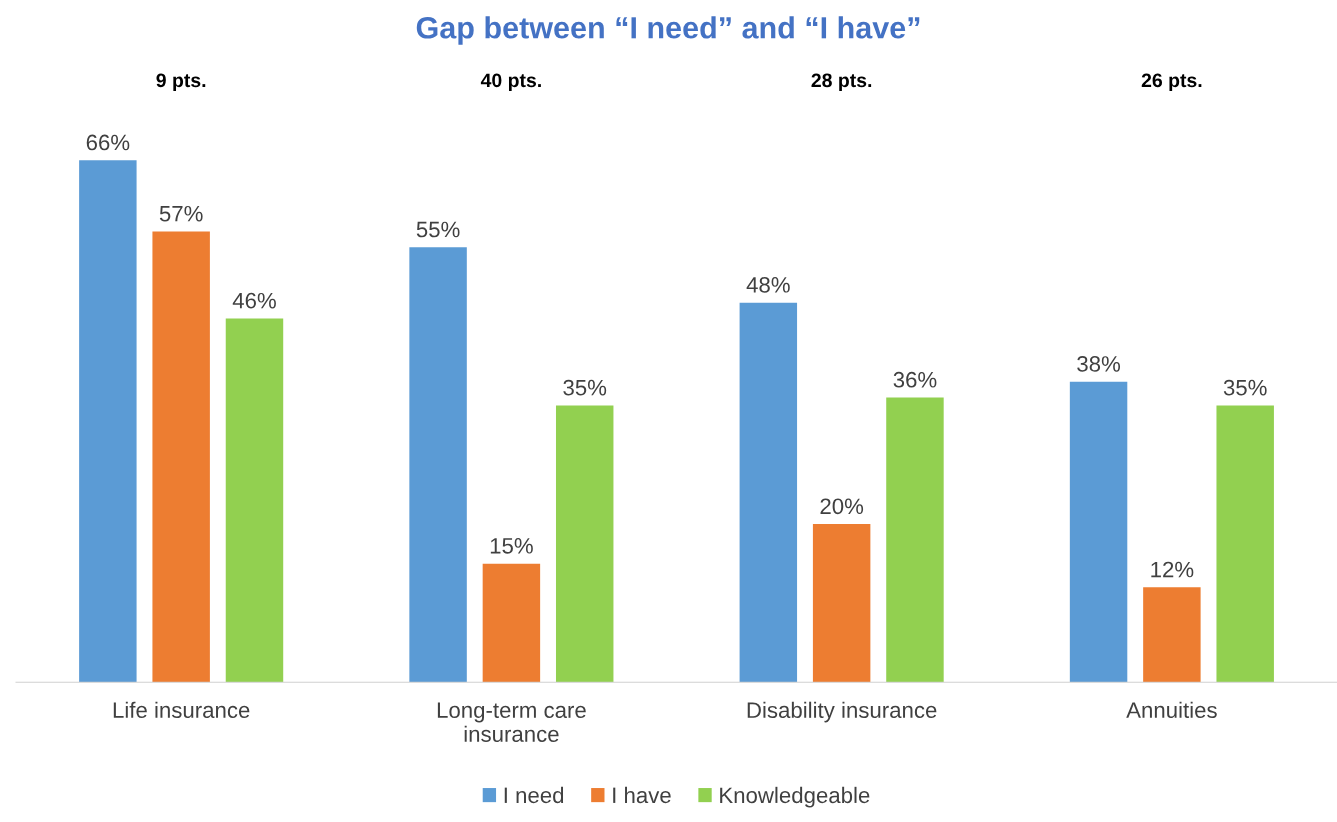  What do you see at coordinates (1172, 569) in the screenshot?
I see `data-label: 12%` at bounding box center [1172, 569].